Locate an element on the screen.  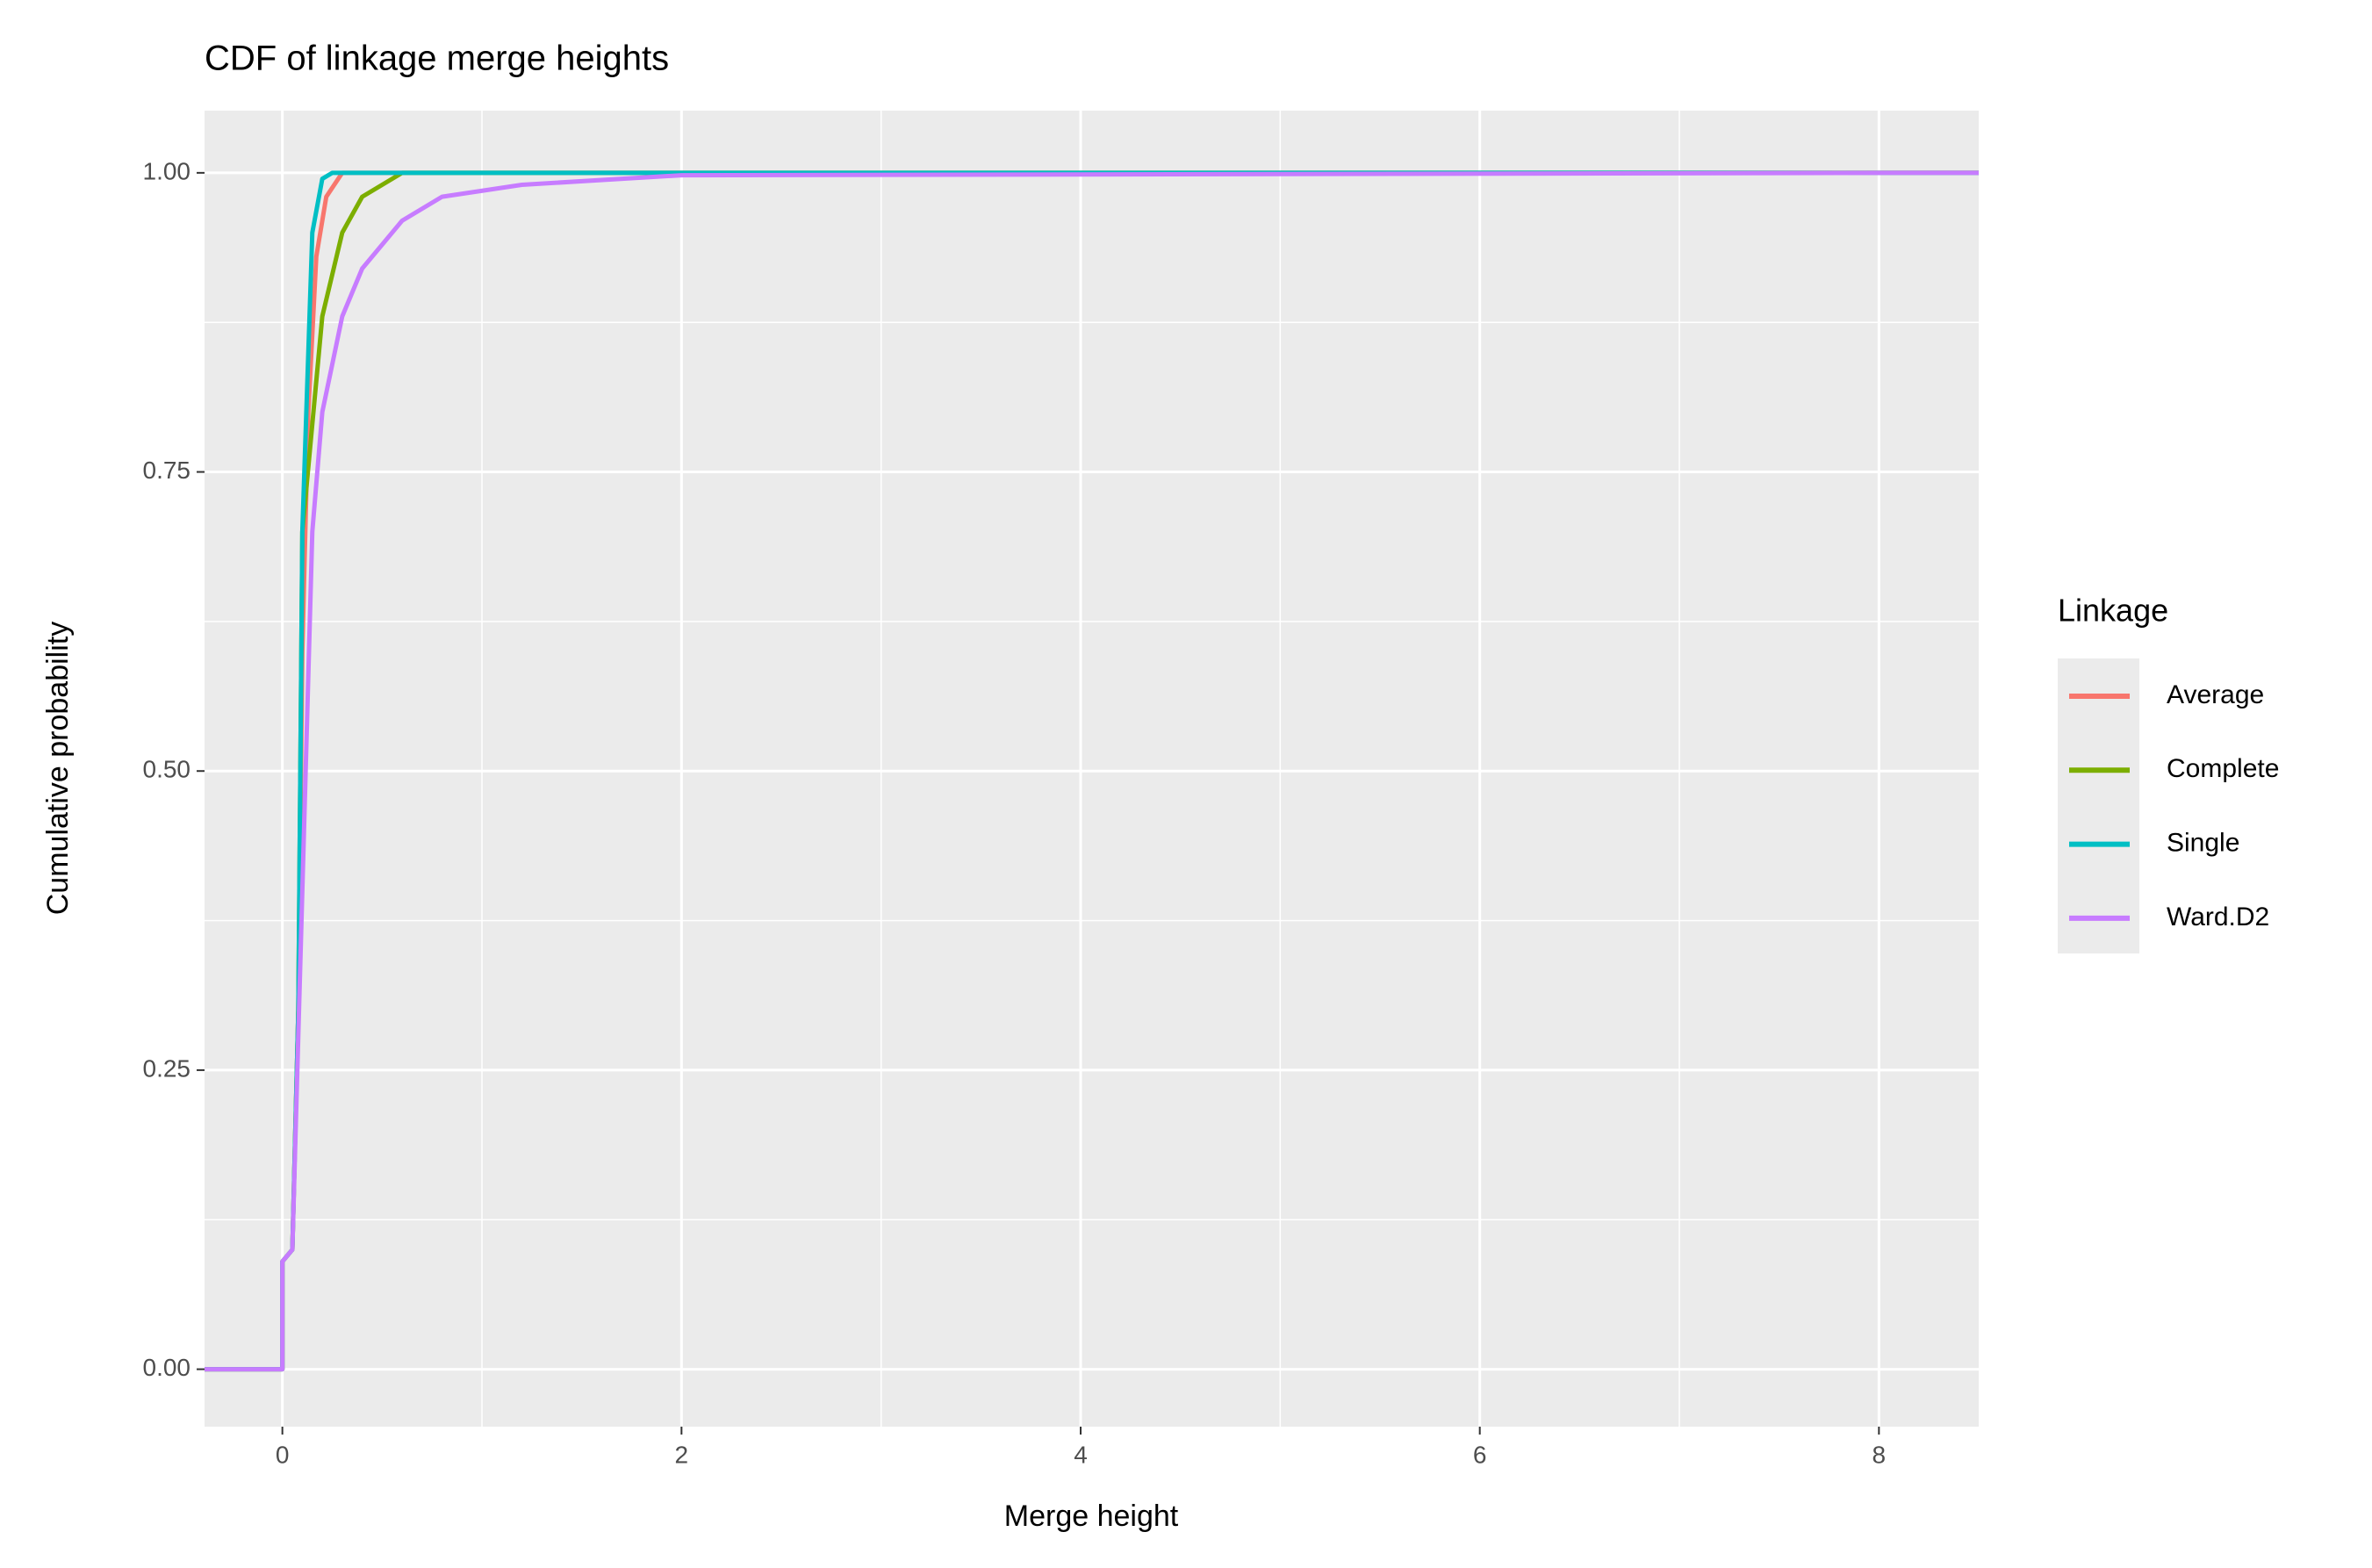
legend-label: Single is located at coordinates (2203, 843).